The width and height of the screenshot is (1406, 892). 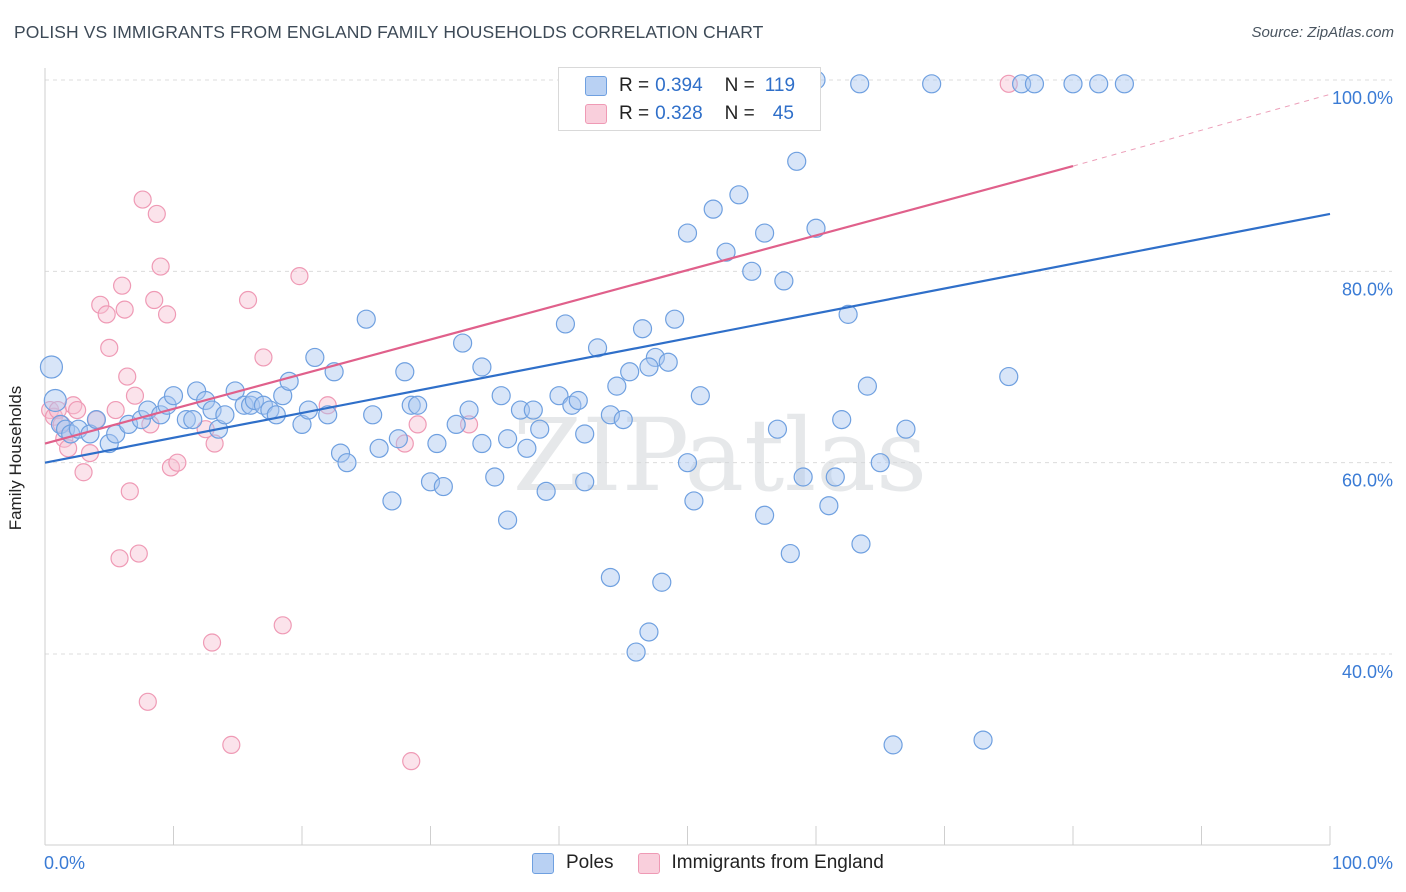 What do you see at coordinates (1362, 98) in the screenshot?
I see `y-tick-label: 100.0%` at bounding box center [1362, 98].